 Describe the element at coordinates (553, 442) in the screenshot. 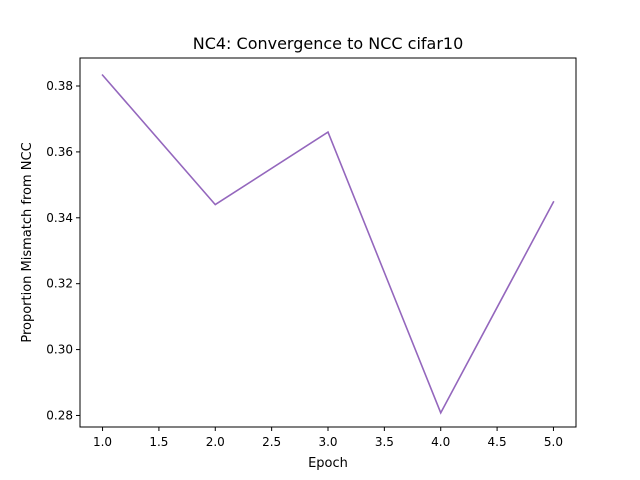

I see `x-tick-label: 5.0` at that location.